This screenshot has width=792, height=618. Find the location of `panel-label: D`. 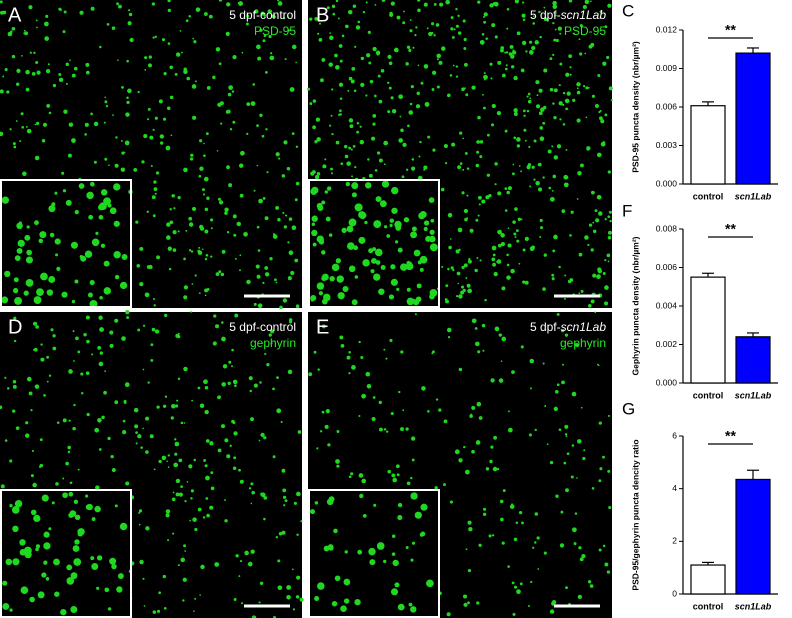

panel-label: D is located at coordinates (15, 327).